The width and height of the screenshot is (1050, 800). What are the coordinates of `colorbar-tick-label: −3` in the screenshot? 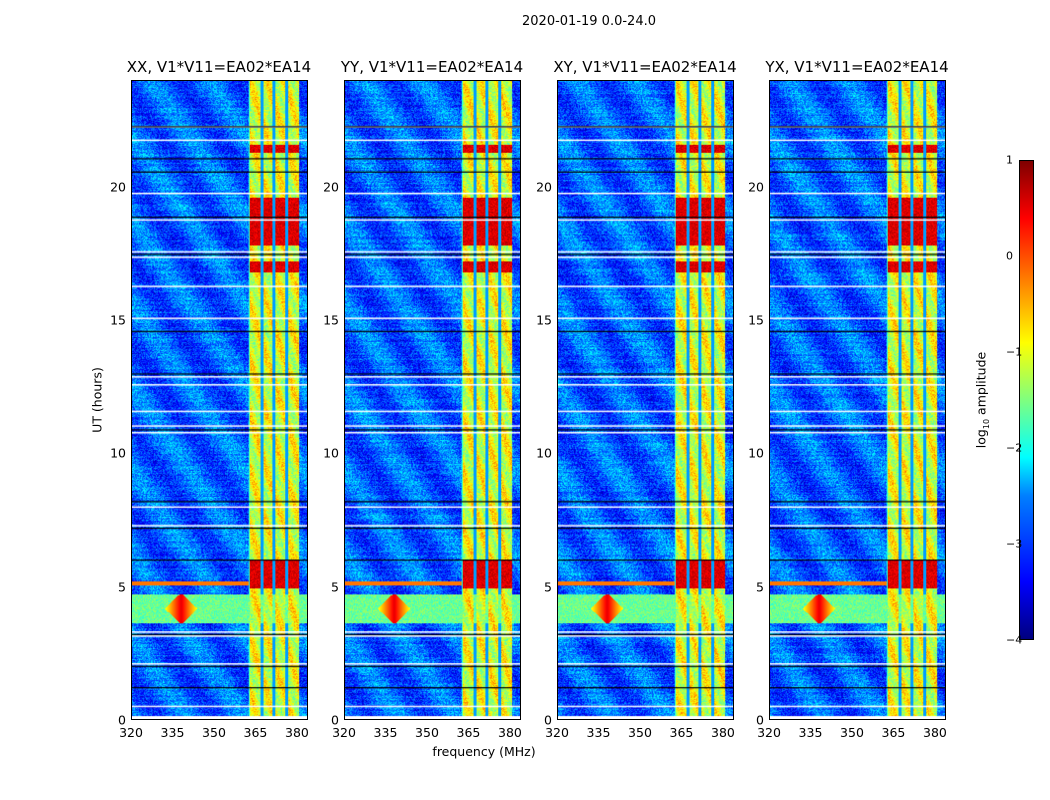 It's located at (1014, 544).